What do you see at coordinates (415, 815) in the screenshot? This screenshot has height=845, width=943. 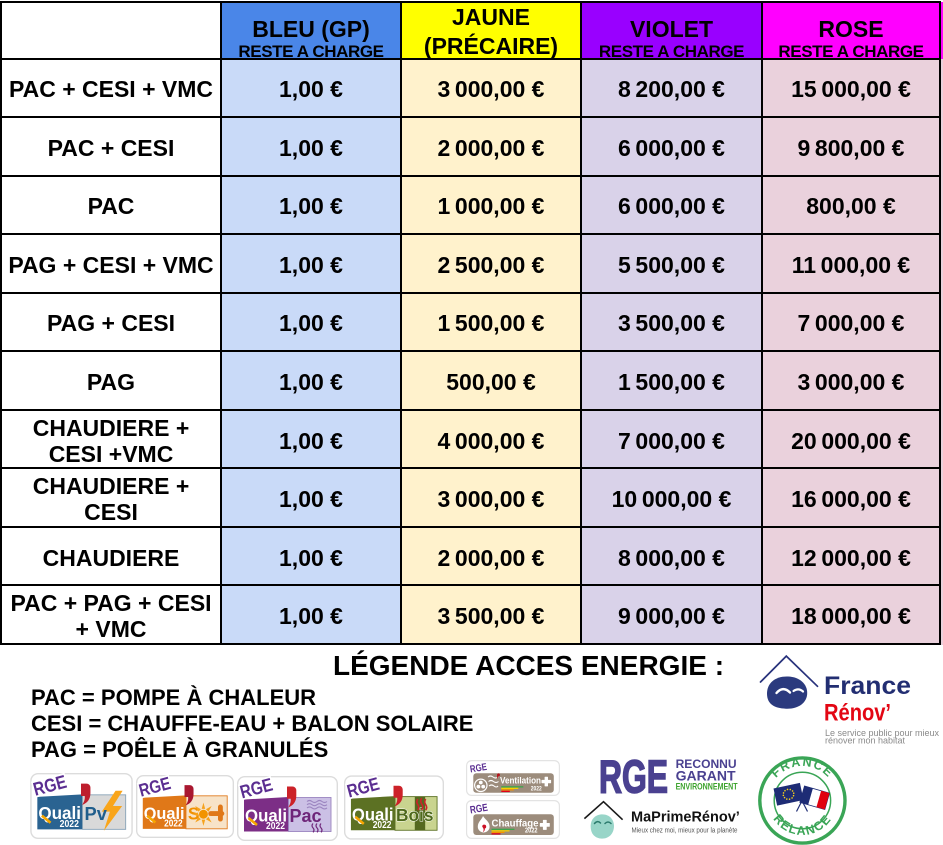 I see `svg-text: Bois` at bounding box center [415, 815].